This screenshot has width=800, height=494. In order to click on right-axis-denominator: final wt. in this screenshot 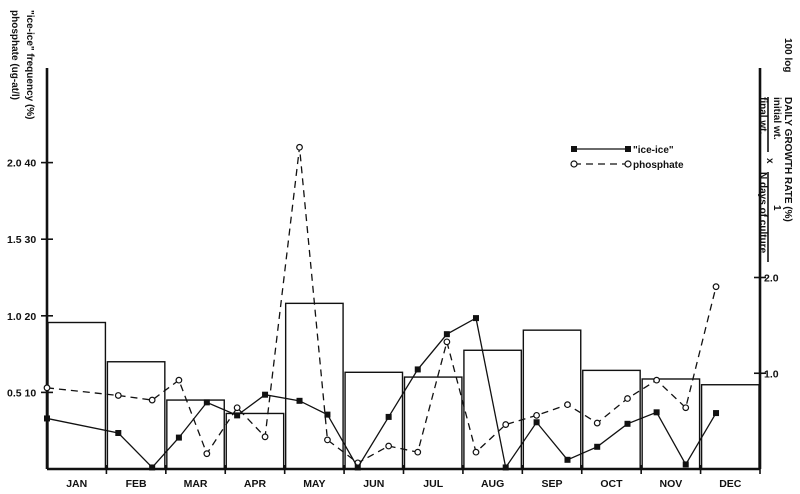, I will do `click(762, 115)`.